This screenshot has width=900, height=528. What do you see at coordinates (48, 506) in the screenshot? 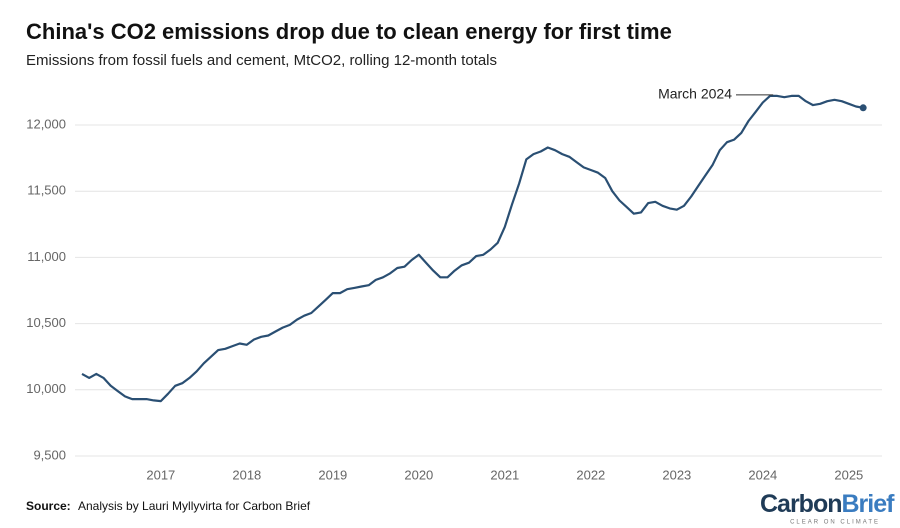
I see `source-label: Source:` at bounding box center [48, 506].